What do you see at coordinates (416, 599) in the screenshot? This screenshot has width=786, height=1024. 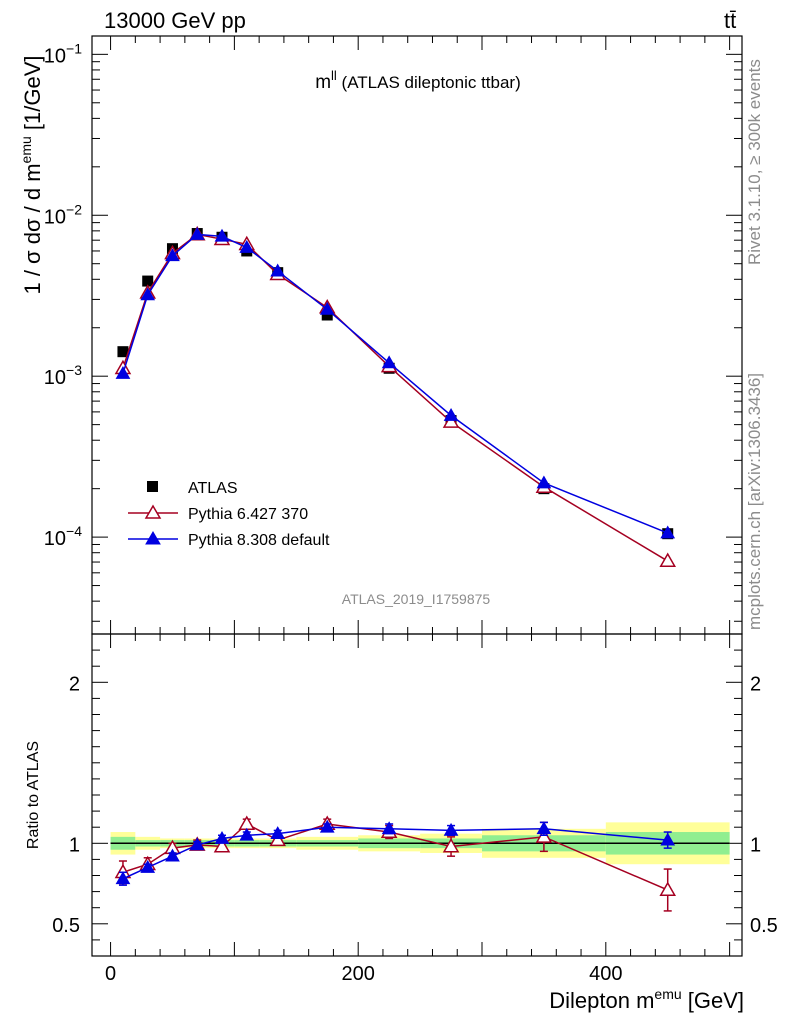 I see `analysis-watermark: ATLAS_2019_I1759875` at bounding box center [416, 599].